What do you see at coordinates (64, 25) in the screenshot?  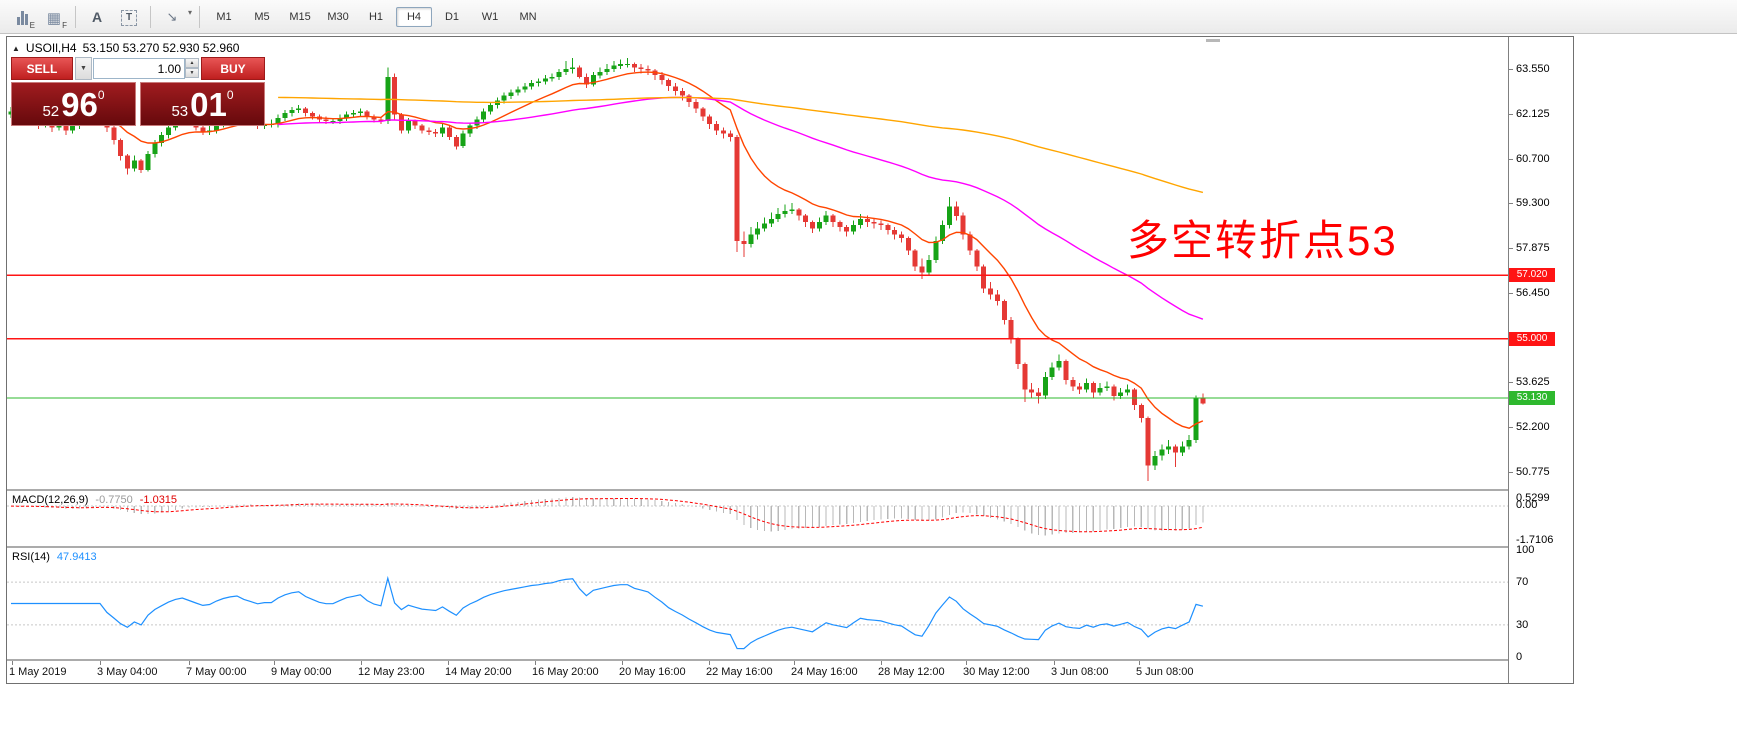 I see `tool-sublabel: F` at bounding box center [64, 25].